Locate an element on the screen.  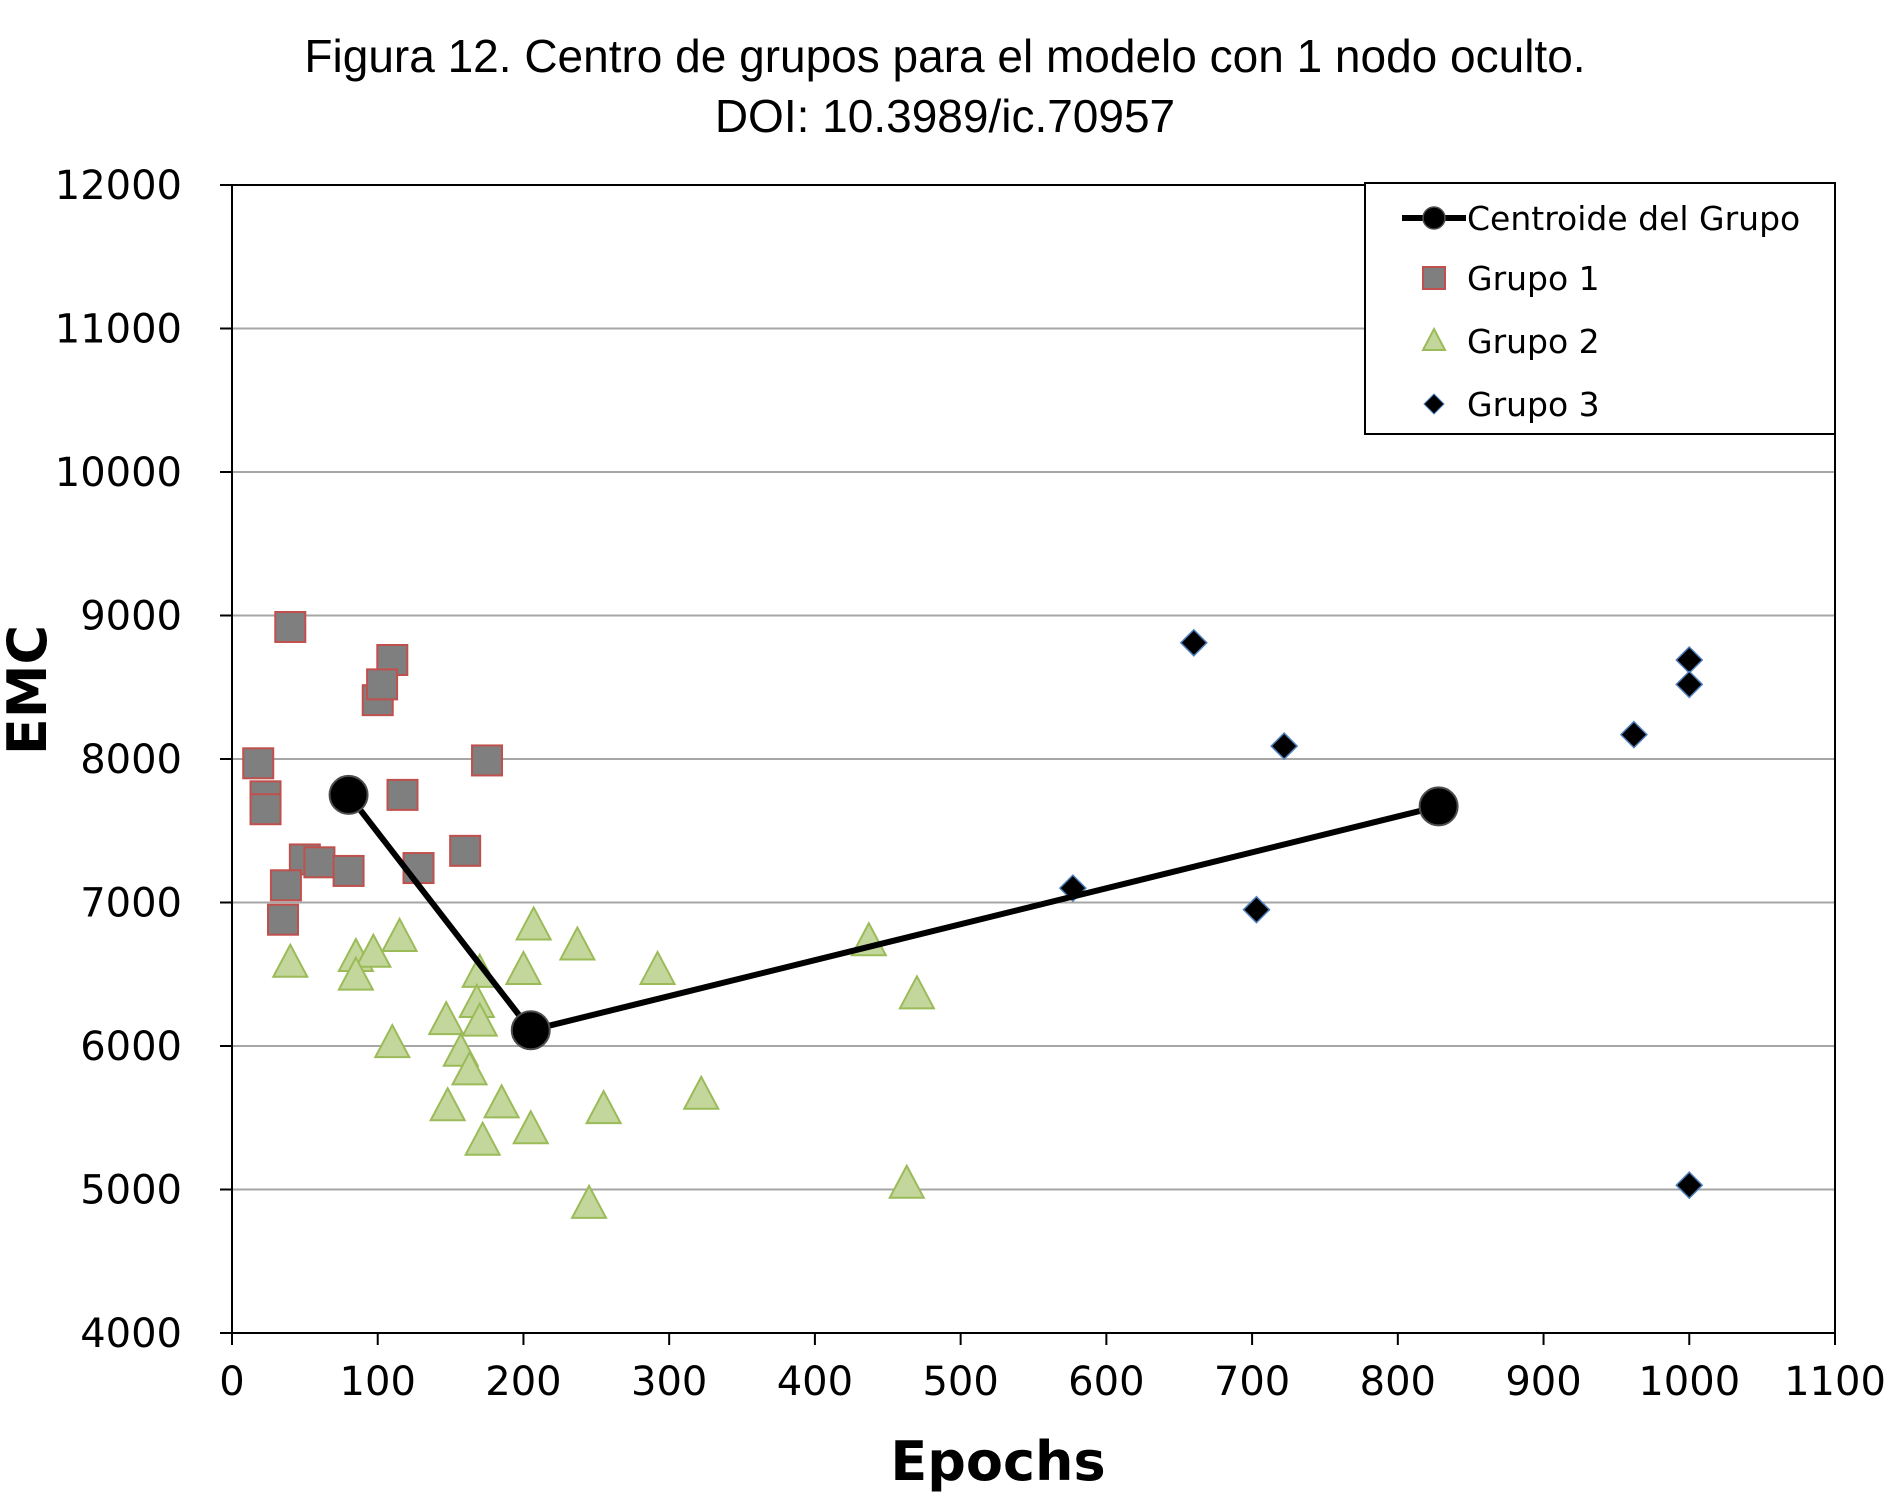
legend: Centroide del Grupo Grupo 1 Grupo 2 Grupo 3 is located at coordinates (1600, 308).